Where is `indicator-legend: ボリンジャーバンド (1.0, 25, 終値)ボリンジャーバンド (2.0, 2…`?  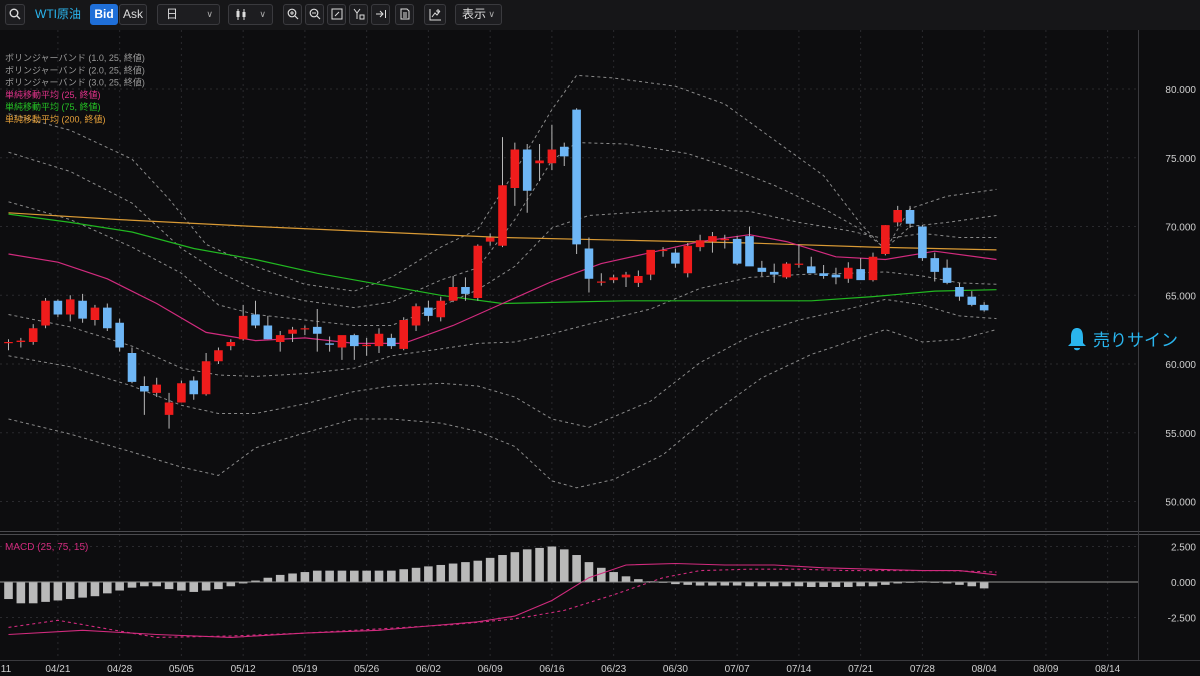
indicator-legend: ボリンジャーバンド (1.0, 25, 終値)ボリンジャーバンド (2.0, 2… is located at coordinates (75, 88).